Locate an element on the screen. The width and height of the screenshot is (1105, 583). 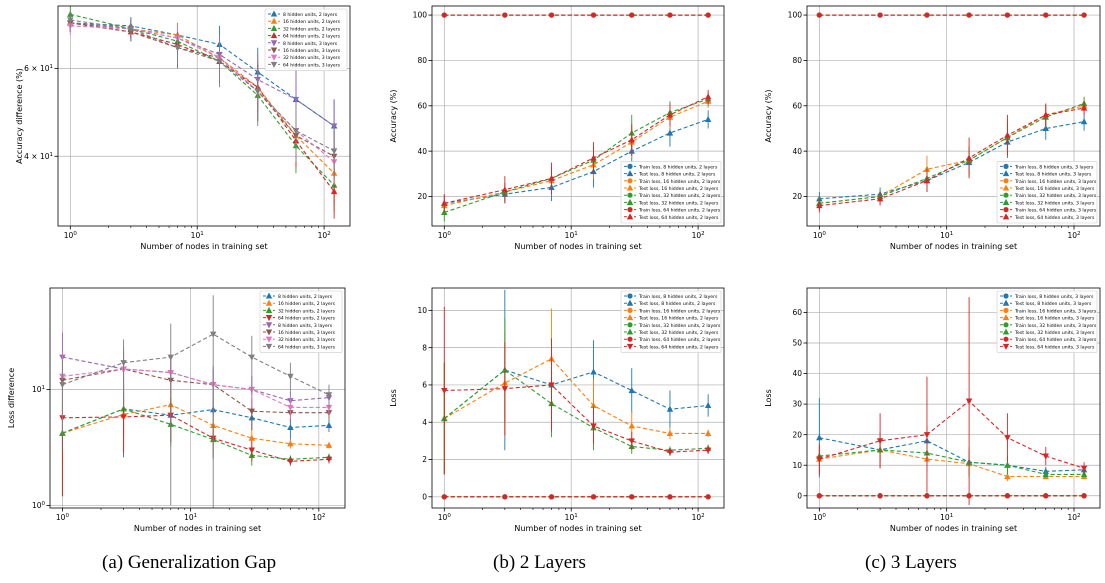
y-tick-label: 4 × 101 is located at coordinates (38, 156).